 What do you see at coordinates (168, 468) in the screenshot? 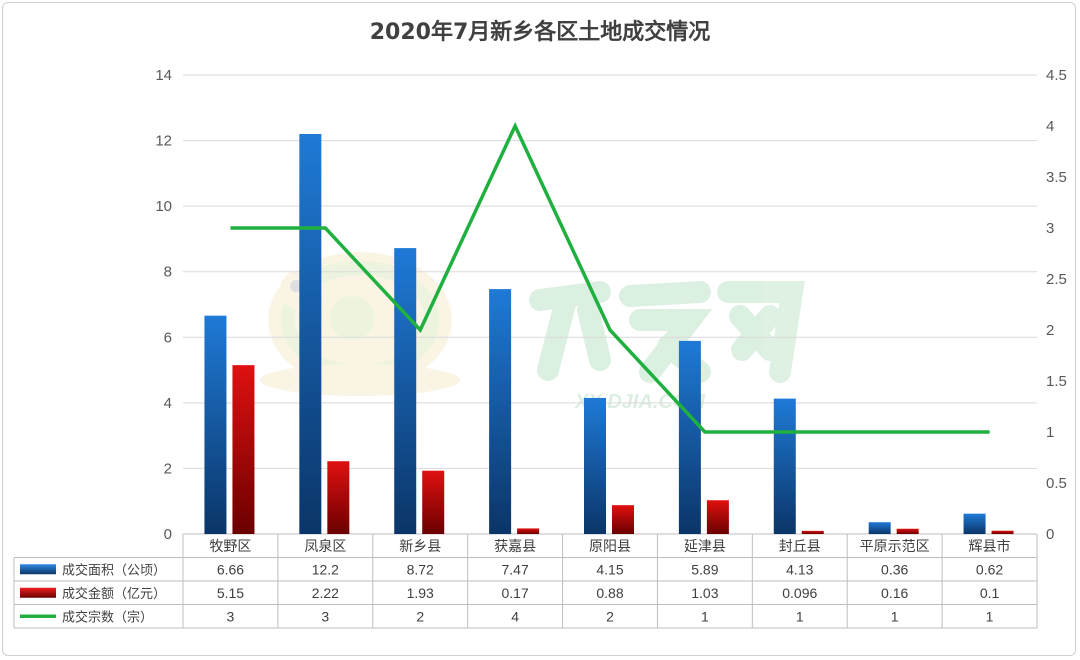
I see `y-left-tick-label: 2` at bounding box center [168, 468].